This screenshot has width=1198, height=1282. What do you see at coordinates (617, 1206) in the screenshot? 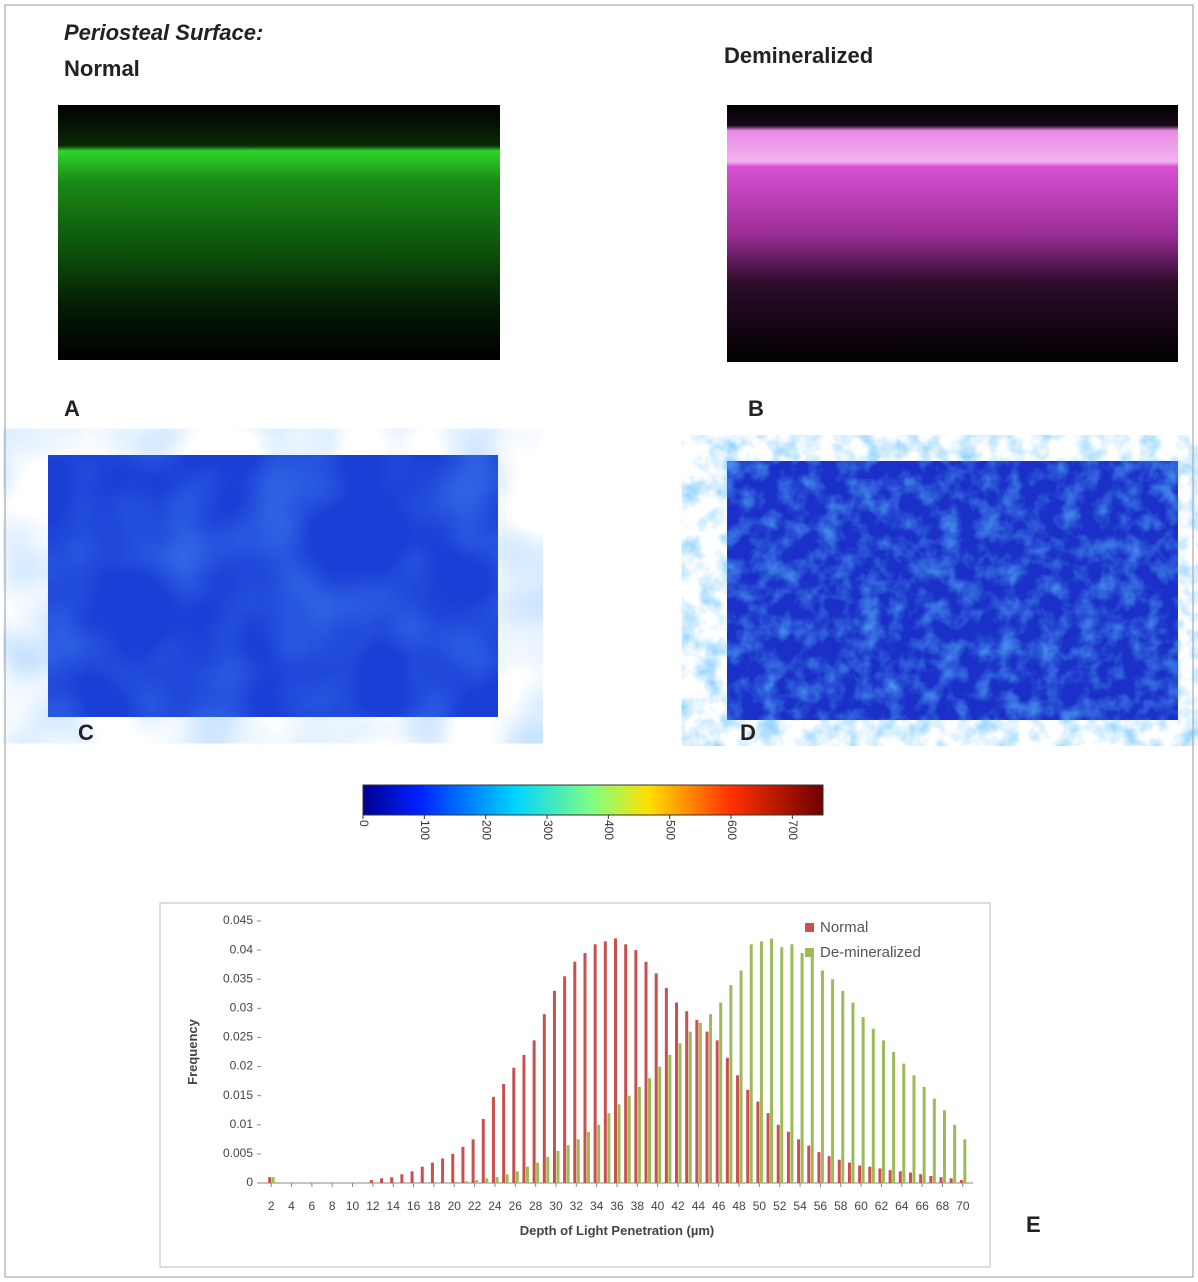
I see `x-tick-label: 36` at bounding box center [617, 1206].